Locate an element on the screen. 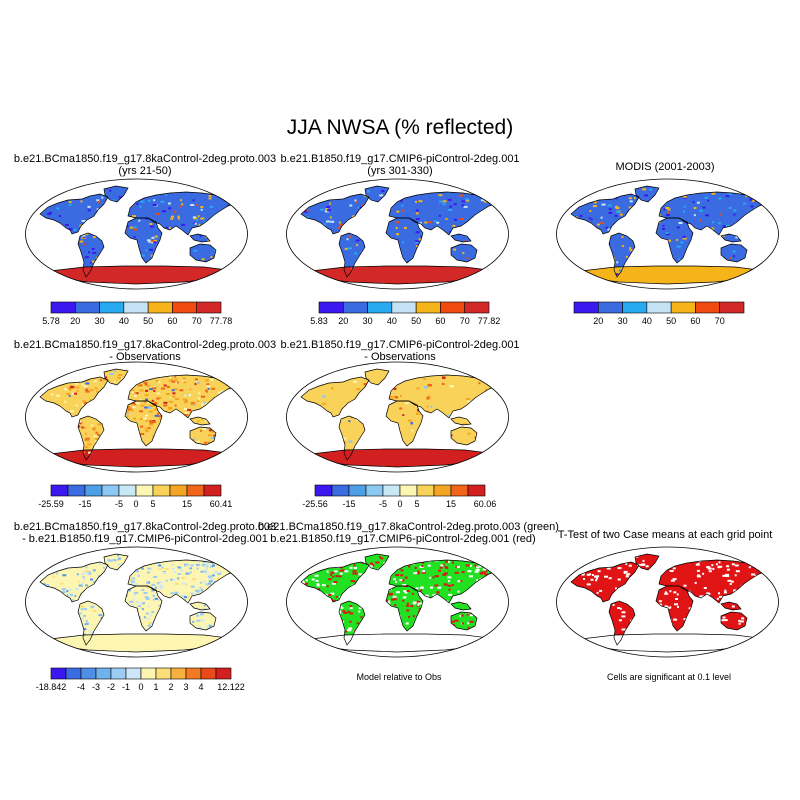 The image size is (800, 800). panel-7-colorbar: -18.842 -4 -3 -2 -1 0 1 2 3 4 12.122 is located at coordinates (140, 680).